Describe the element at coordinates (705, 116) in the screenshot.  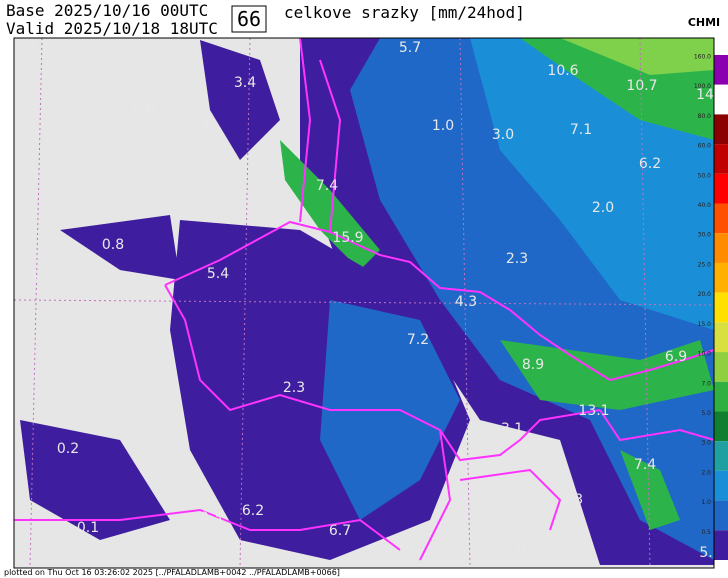
I see `legend-label: 80.0` at that location.